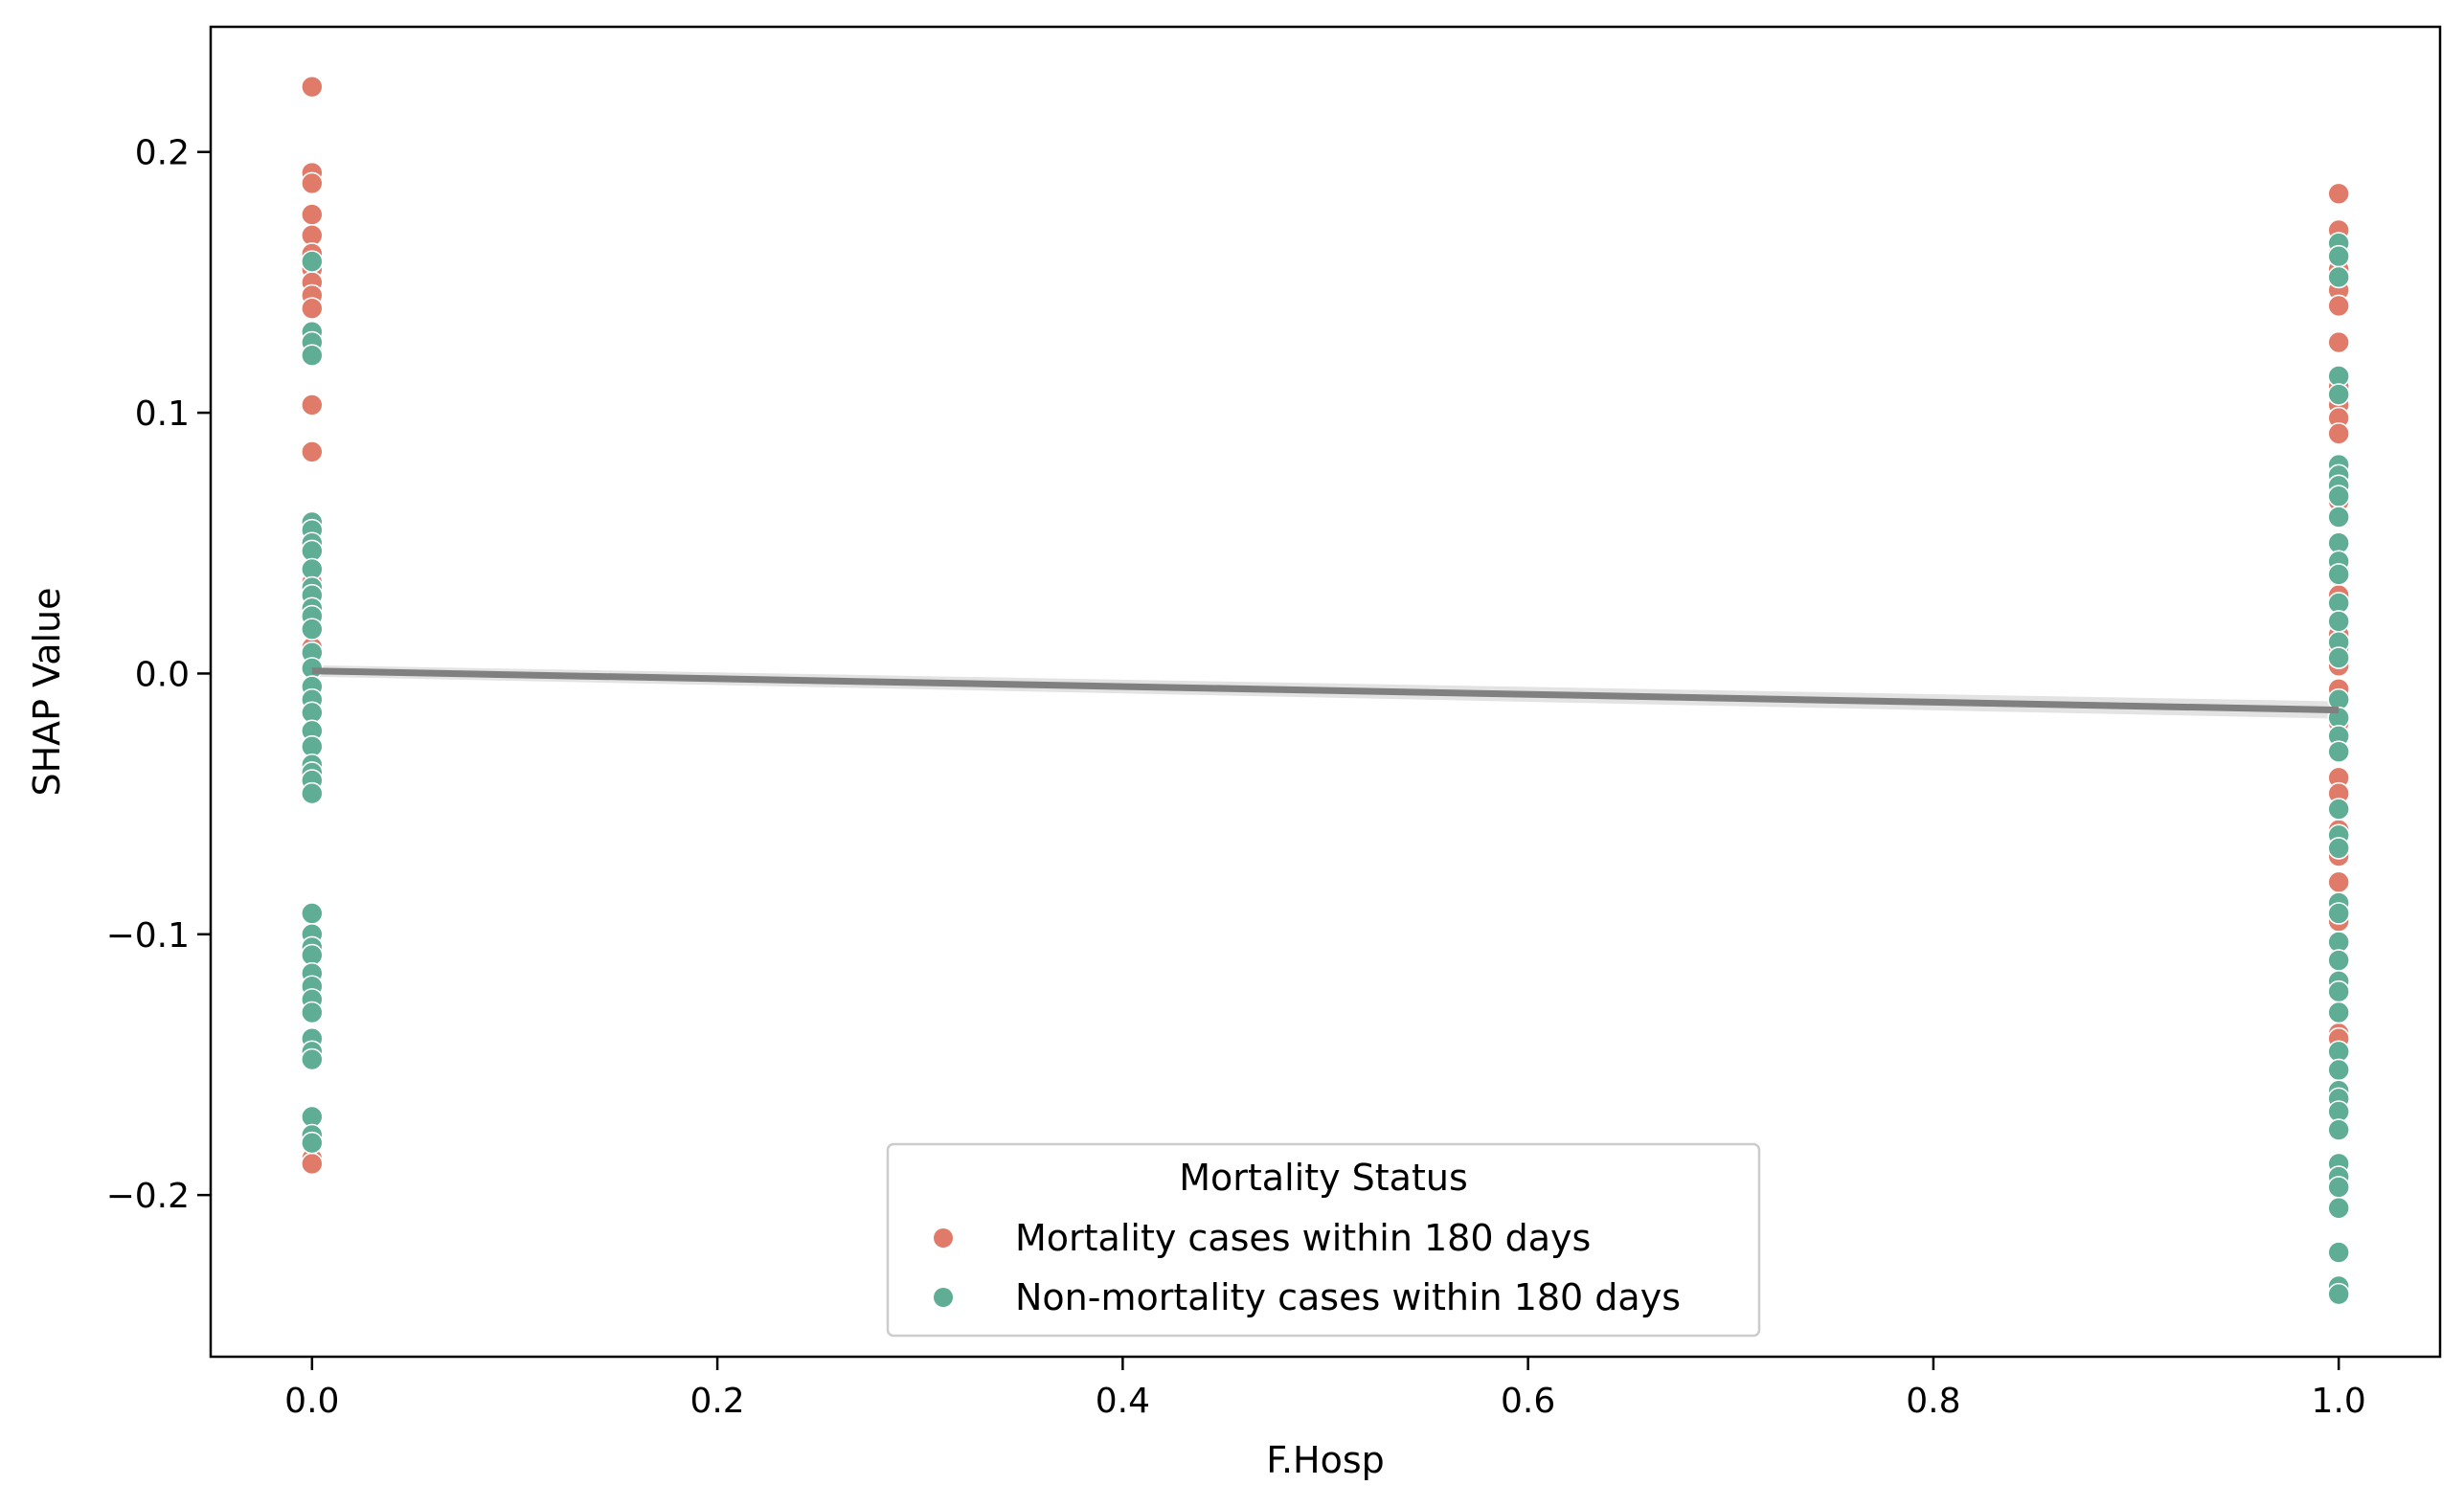 The height and width of the screenshot is (1508, 2464). I want to click on x-tick-label: 0.6, so click(1528, 1402).